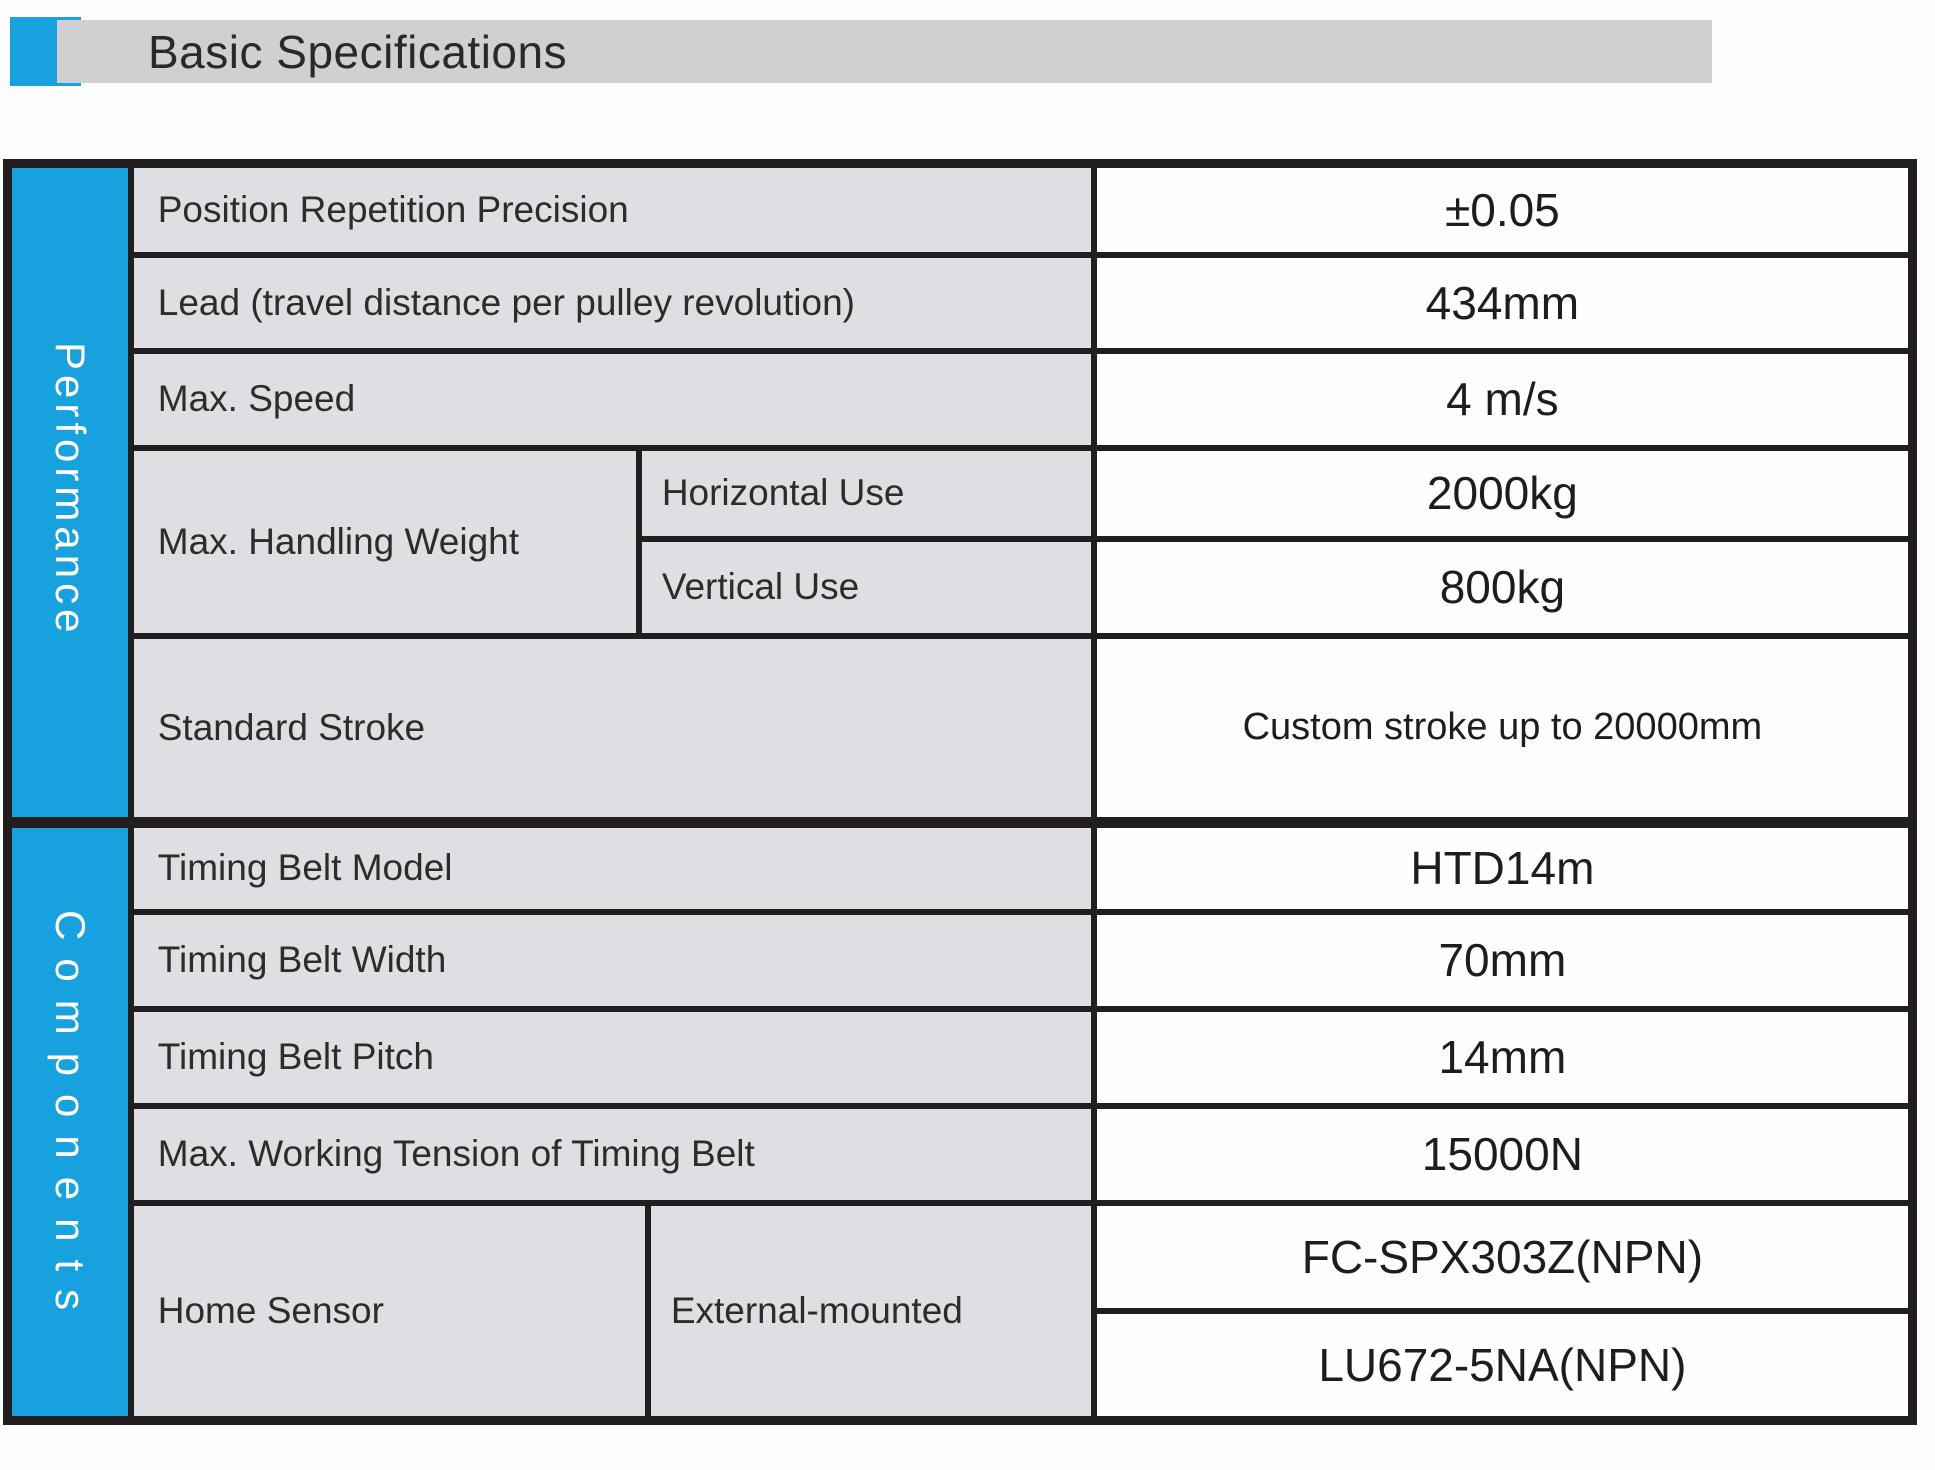 The image size is (1935, 1470). Describe the element at coordinates (389, 1311) in the screenshot. I see `spec-label: Home Sensor` at that location.